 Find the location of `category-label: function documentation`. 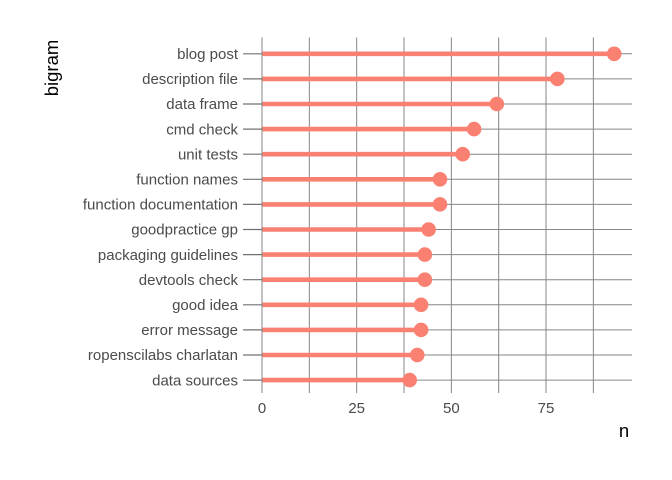

category-label: function documentation is located at coordinates (160, 205).